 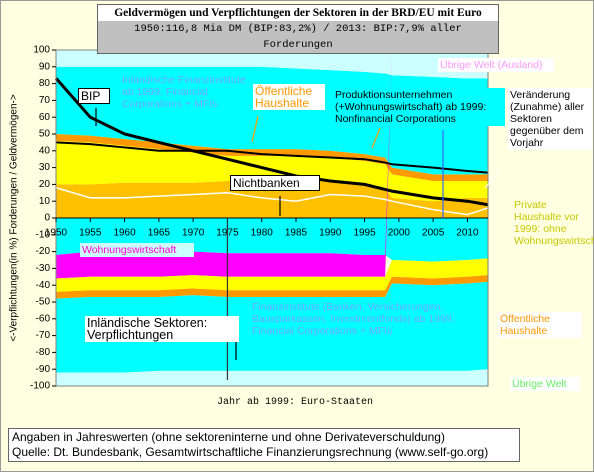 What do you see at coordinates (56, 233) in the screenshot?
I see `x-tick-label: 1950` at bounding box center [56, 233].